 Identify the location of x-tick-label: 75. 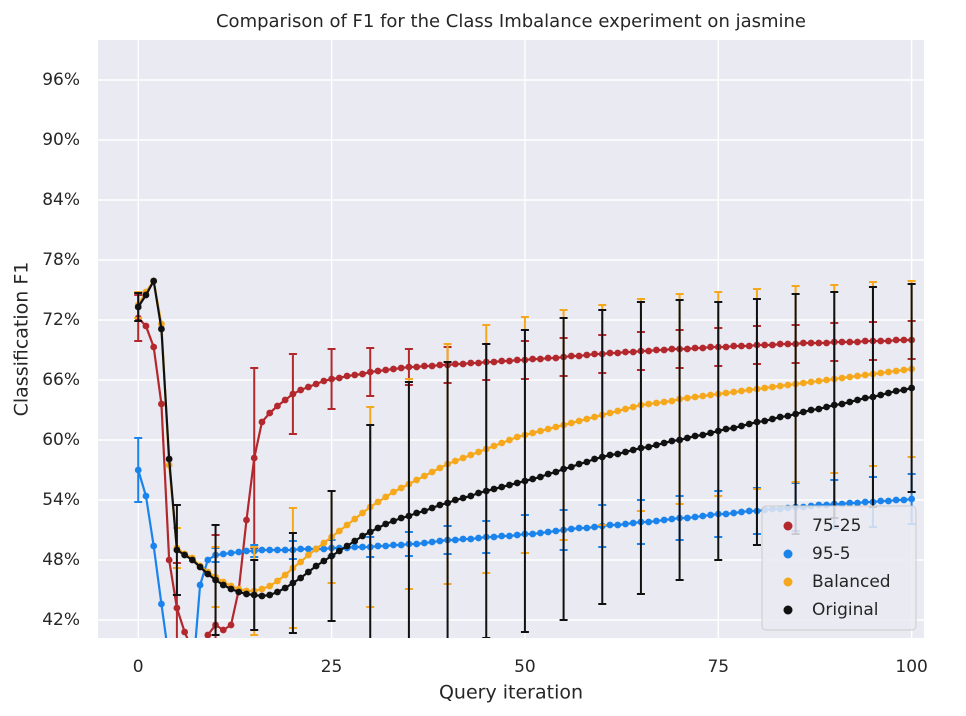
(718, 667).